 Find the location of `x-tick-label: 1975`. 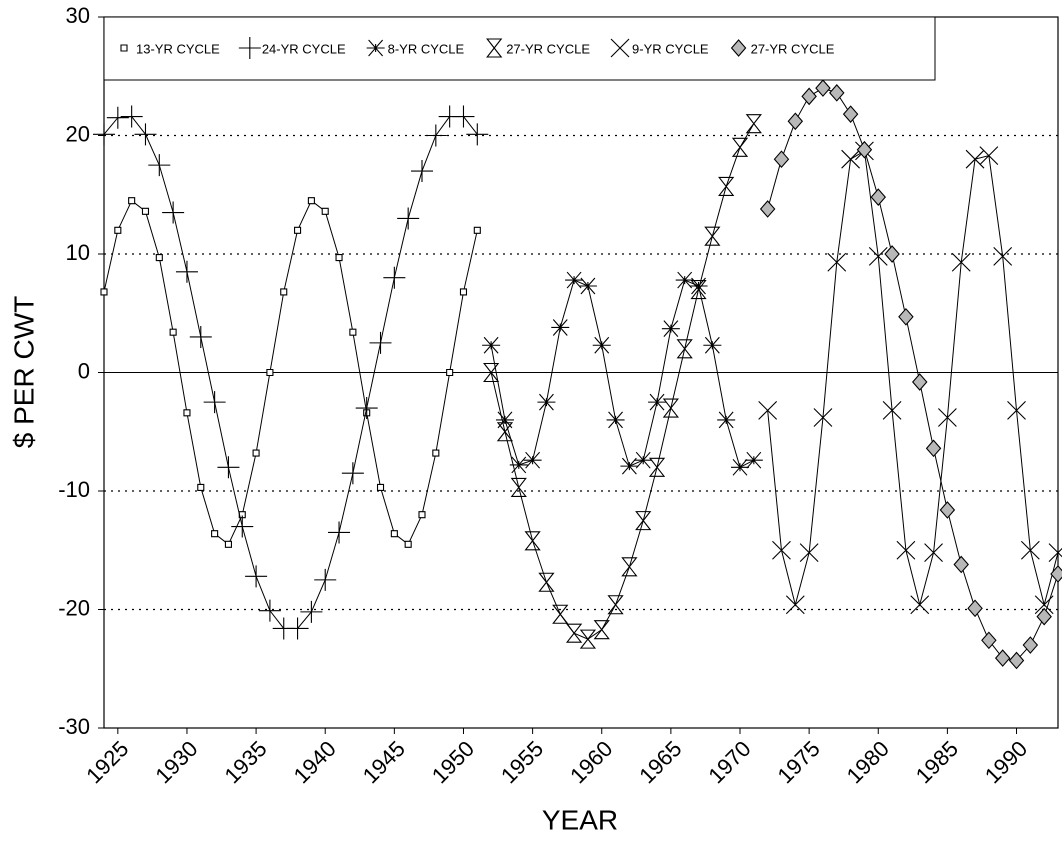

x-tick-label: 1975 is located at coordinates (798, 762).